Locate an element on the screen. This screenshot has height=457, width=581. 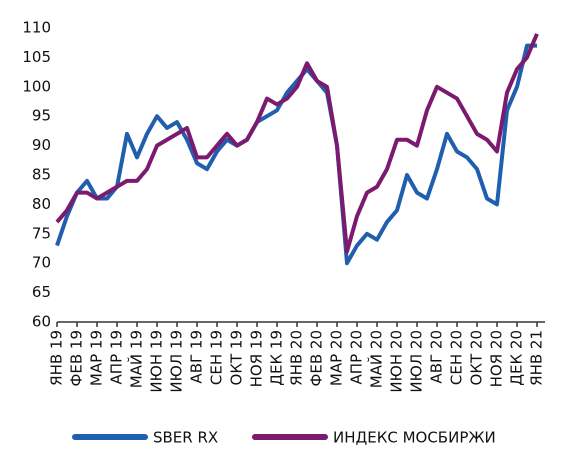
x-tick-label: ИЮН 19 is located at coordinates (157, 361).